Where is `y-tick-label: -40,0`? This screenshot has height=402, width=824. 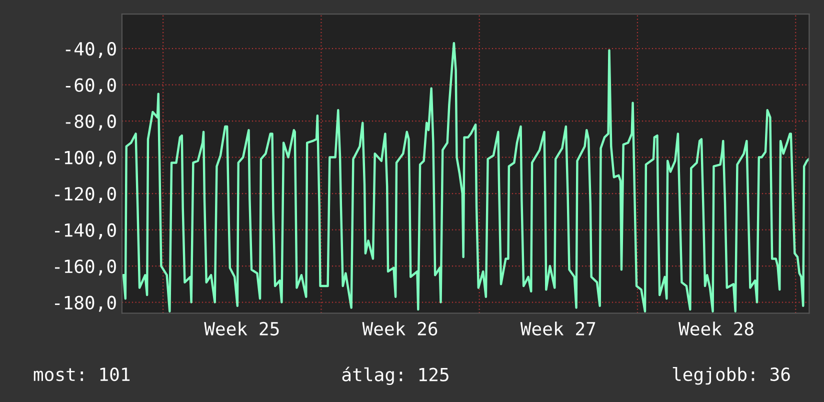
y-tick-label: -40,0 is located at coordinates (91, 50).